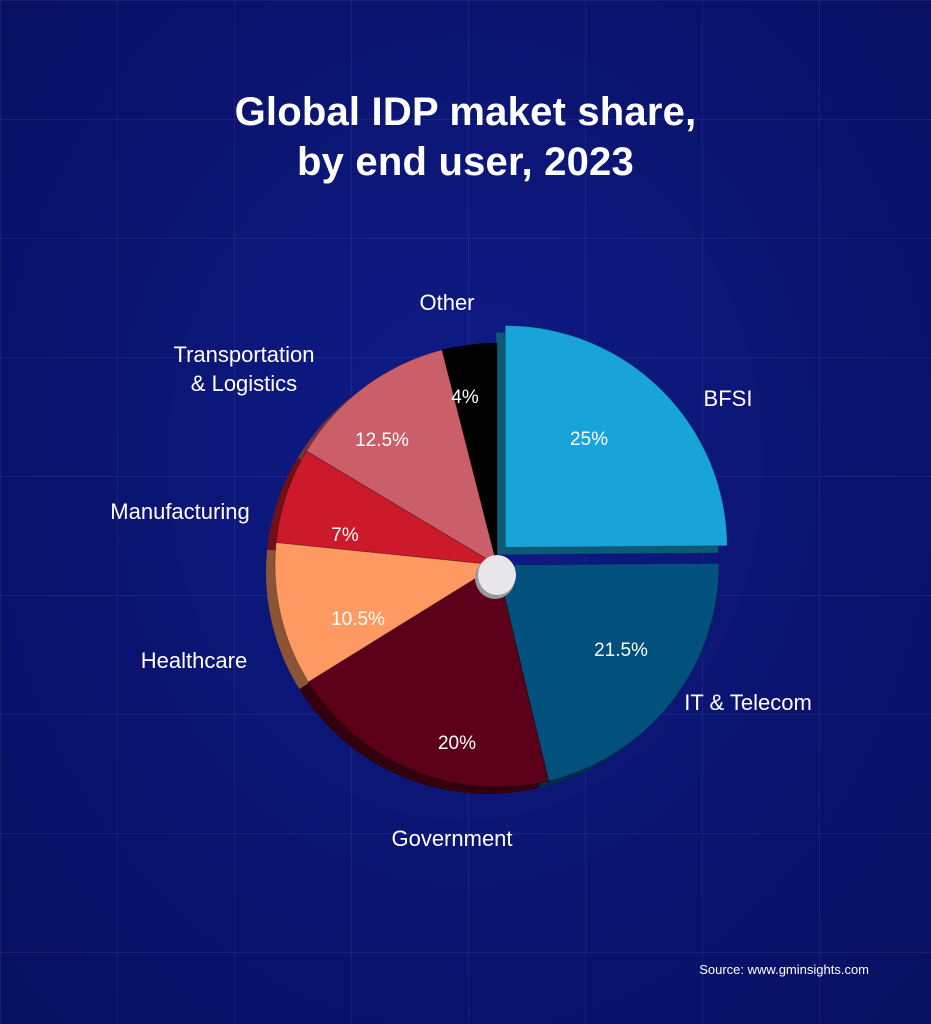 The width and height of the screenshot is (931, 1024). Describe the element at coordinates (386, 508) in the screenshot. I see `pie-slice-manufacturing` at that location.